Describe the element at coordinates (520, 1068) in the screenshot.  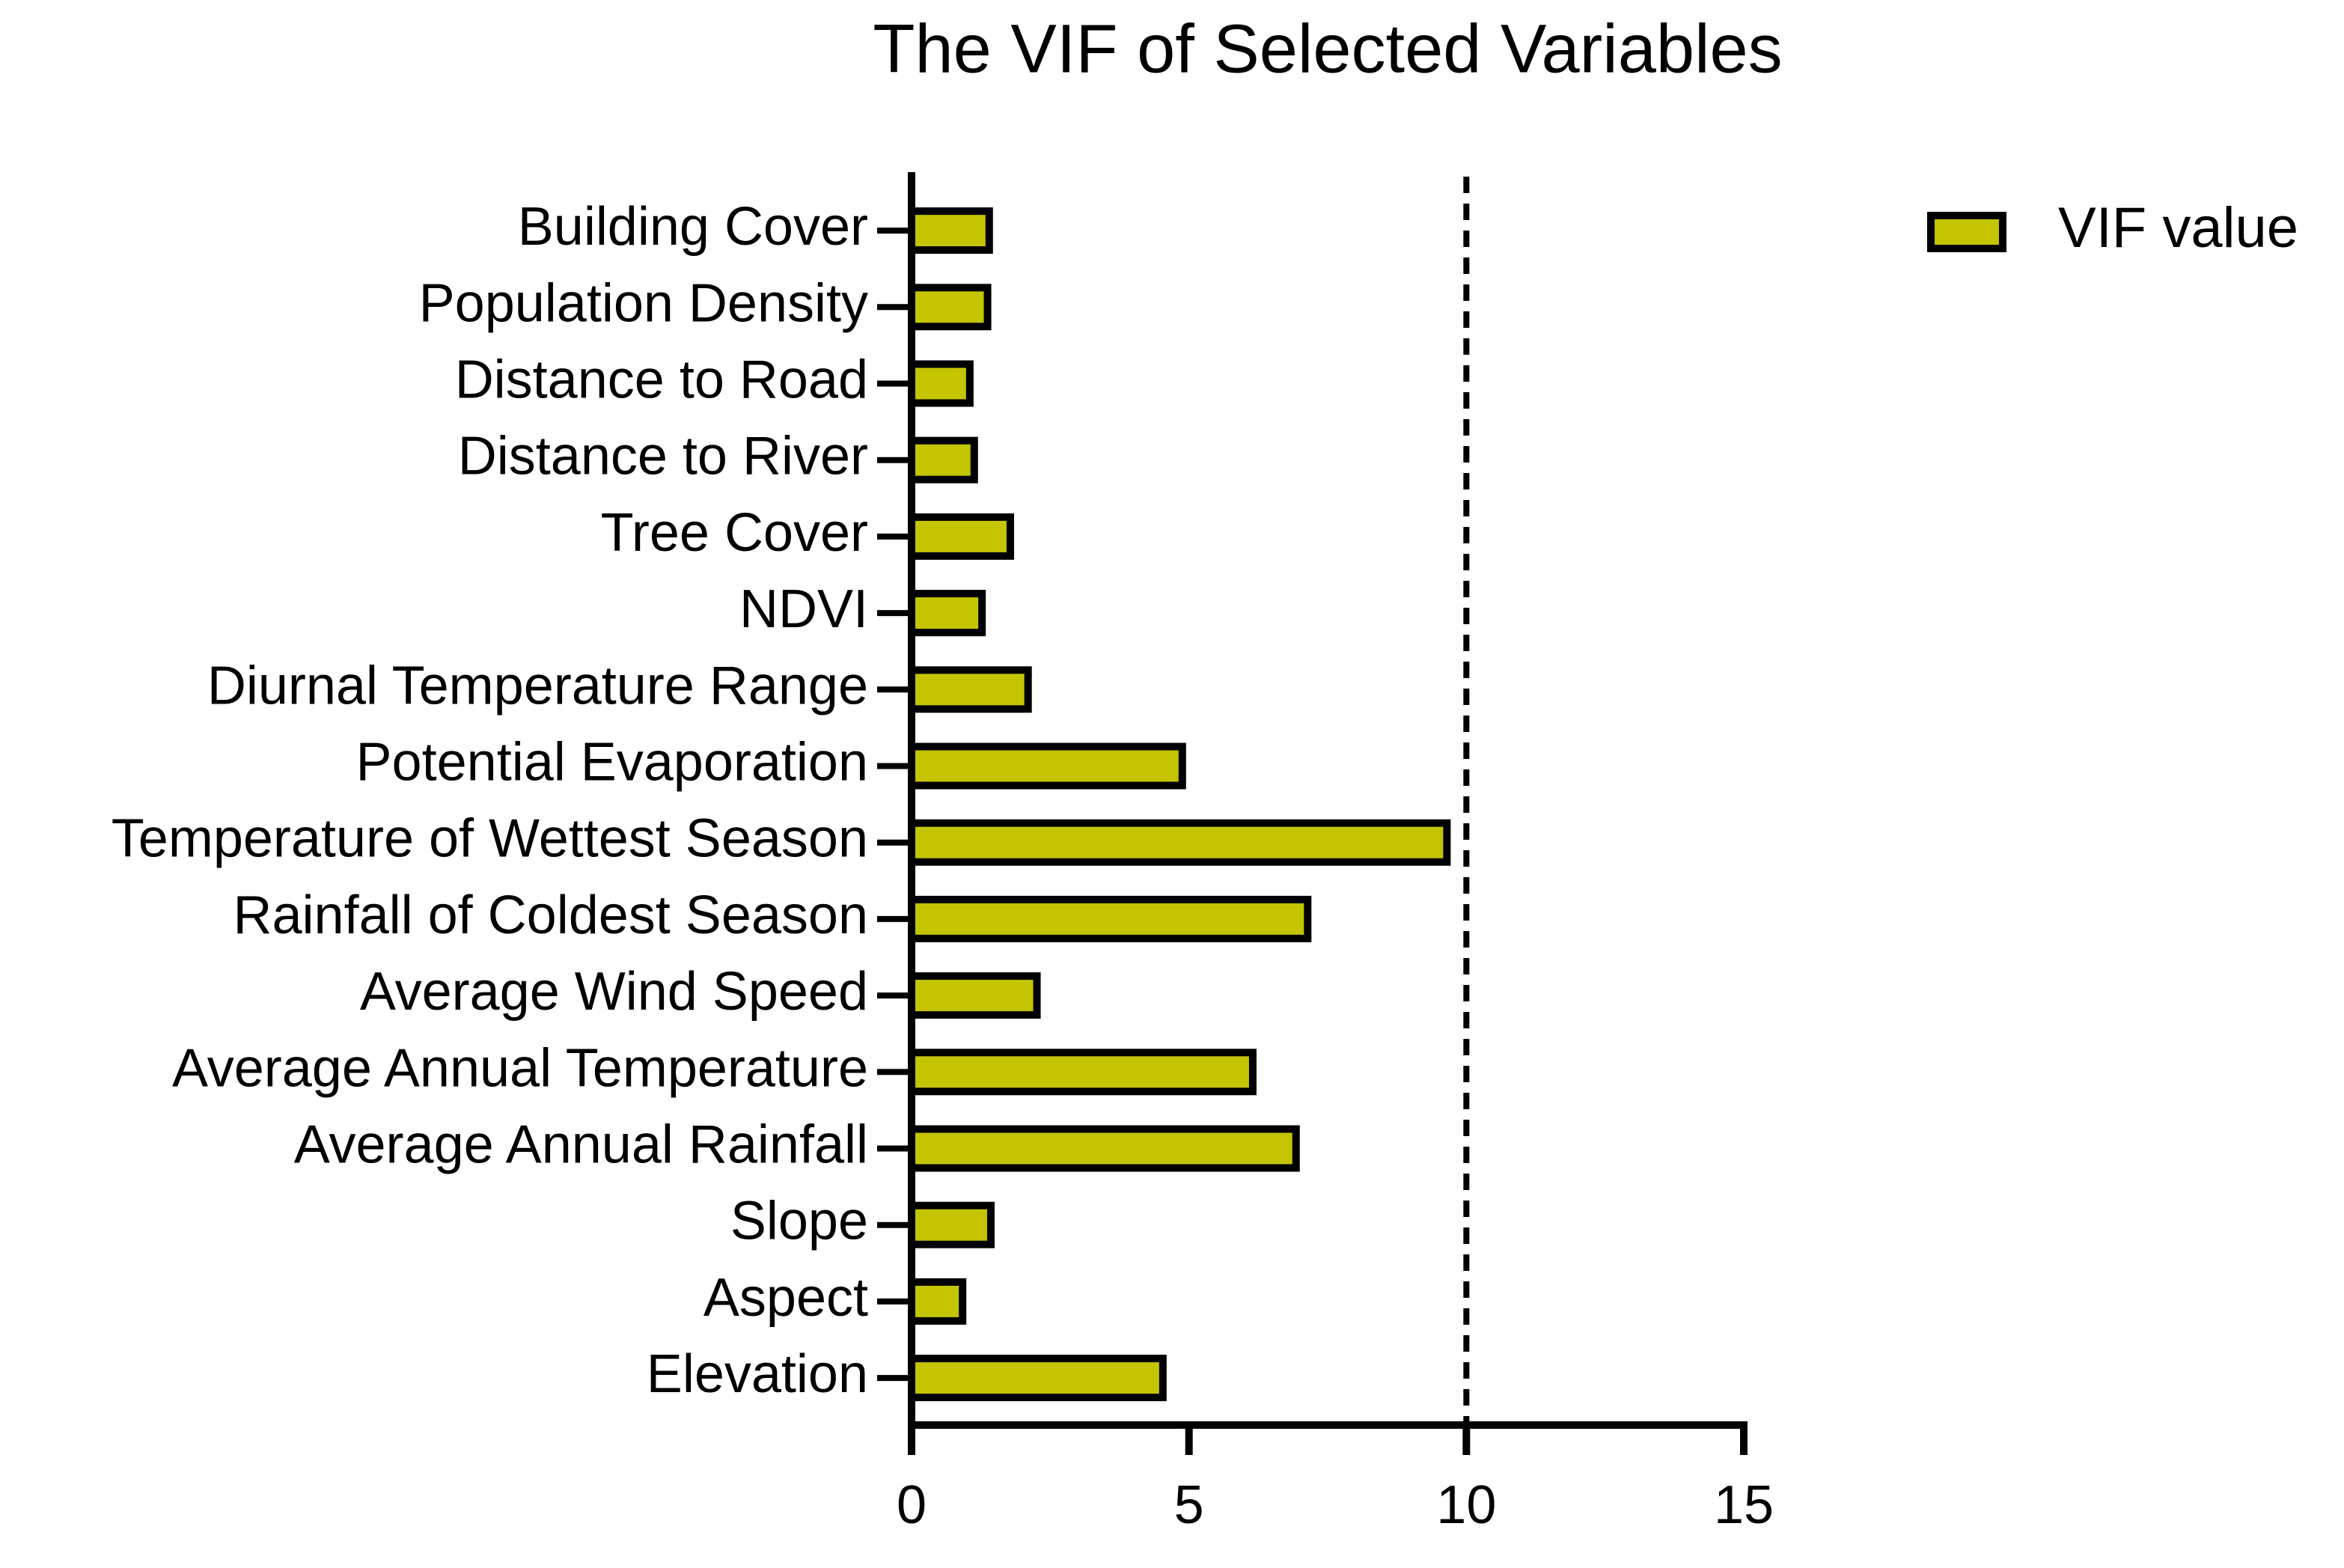
I see `y-tick-label: Average Annual Temperature` at that location.